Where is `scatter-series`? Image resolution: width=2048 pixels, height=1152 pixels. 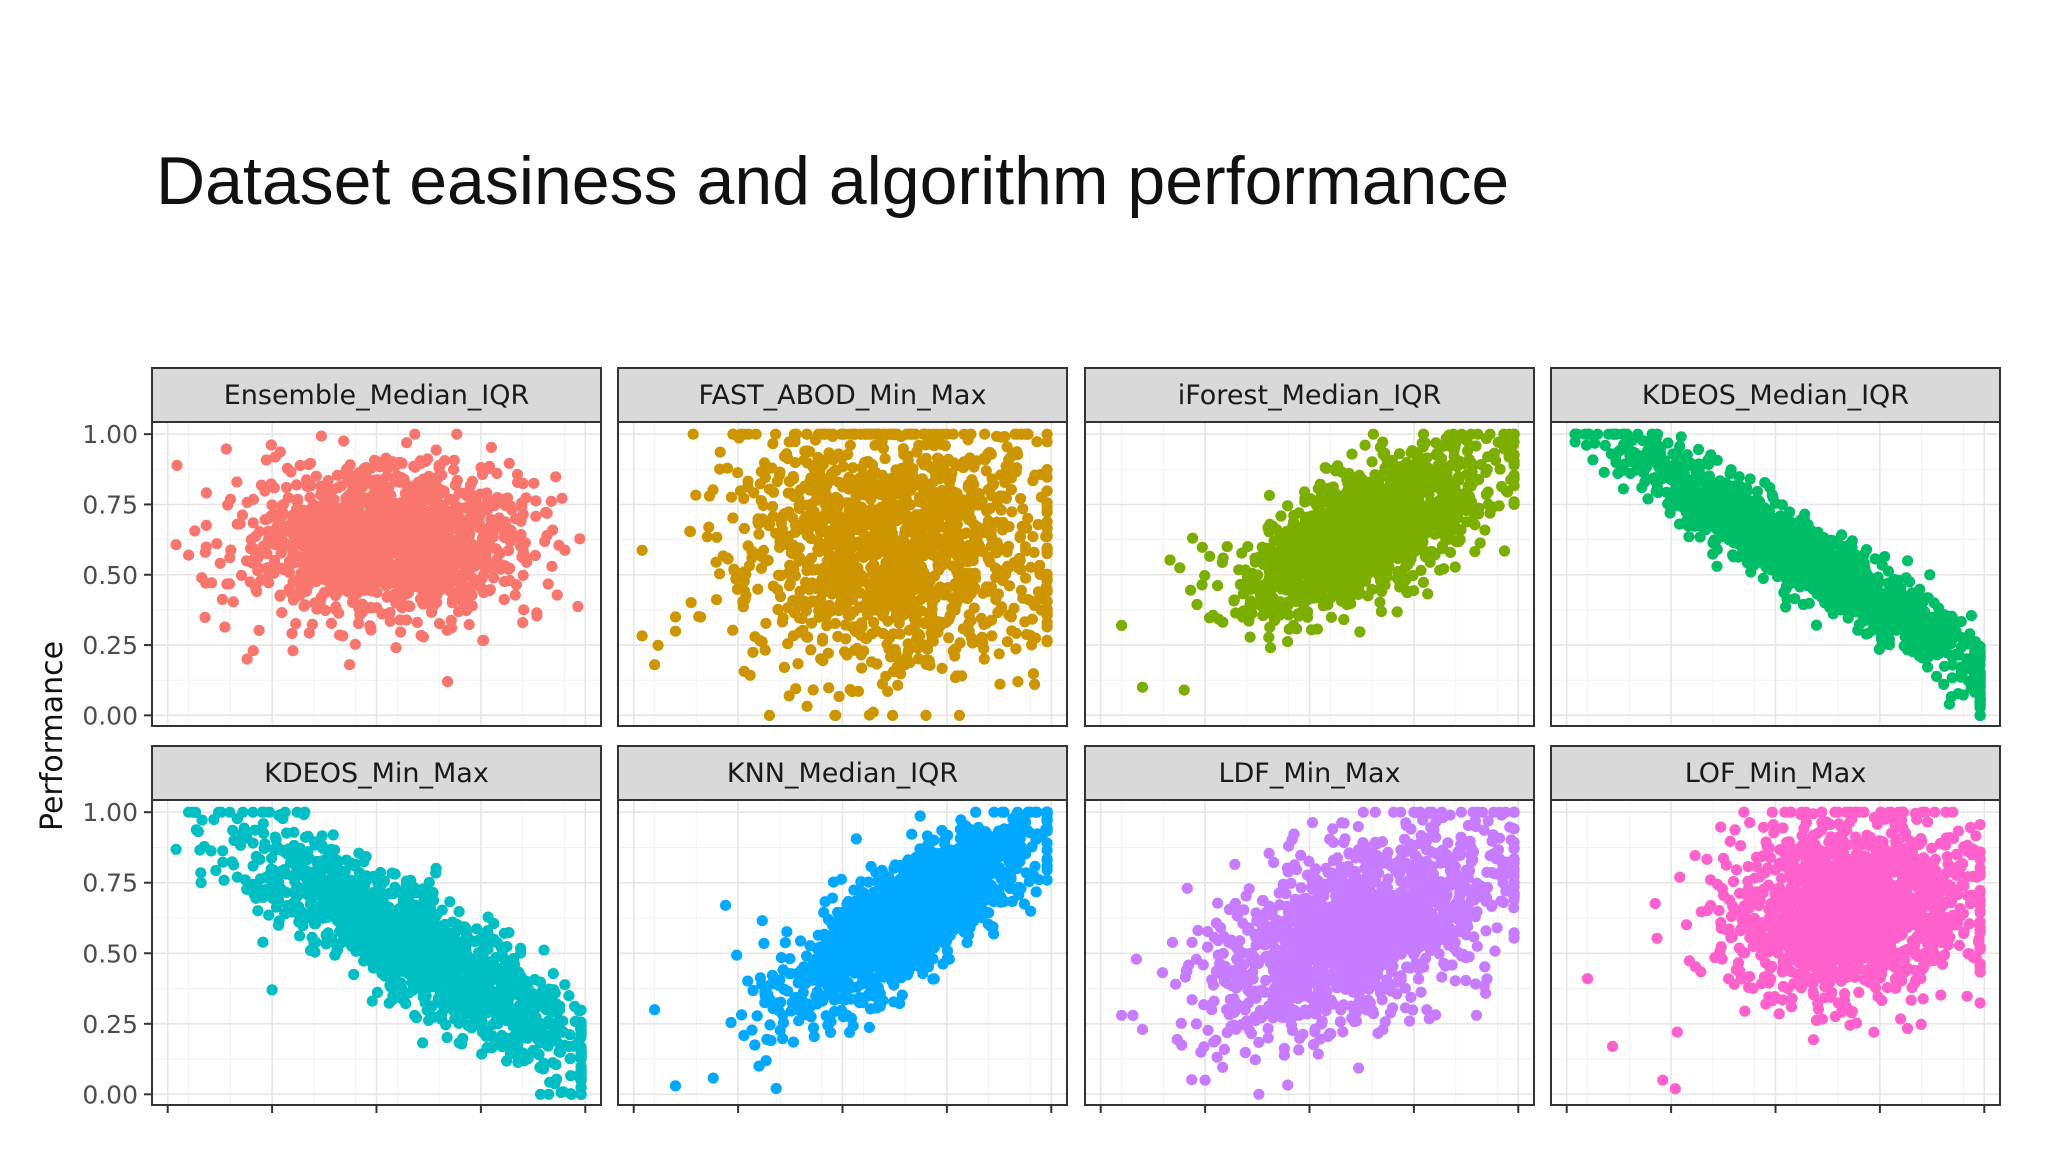
scatter-series is located at coordinates (378, 558).